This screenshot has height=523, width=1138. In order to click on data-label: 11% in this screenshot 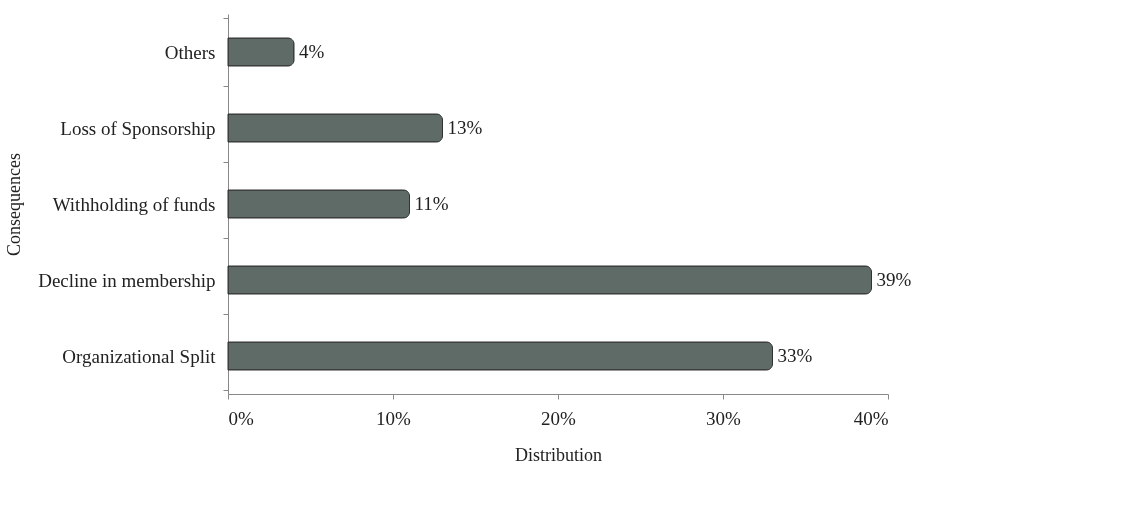, I will do `click(431, 203)`.